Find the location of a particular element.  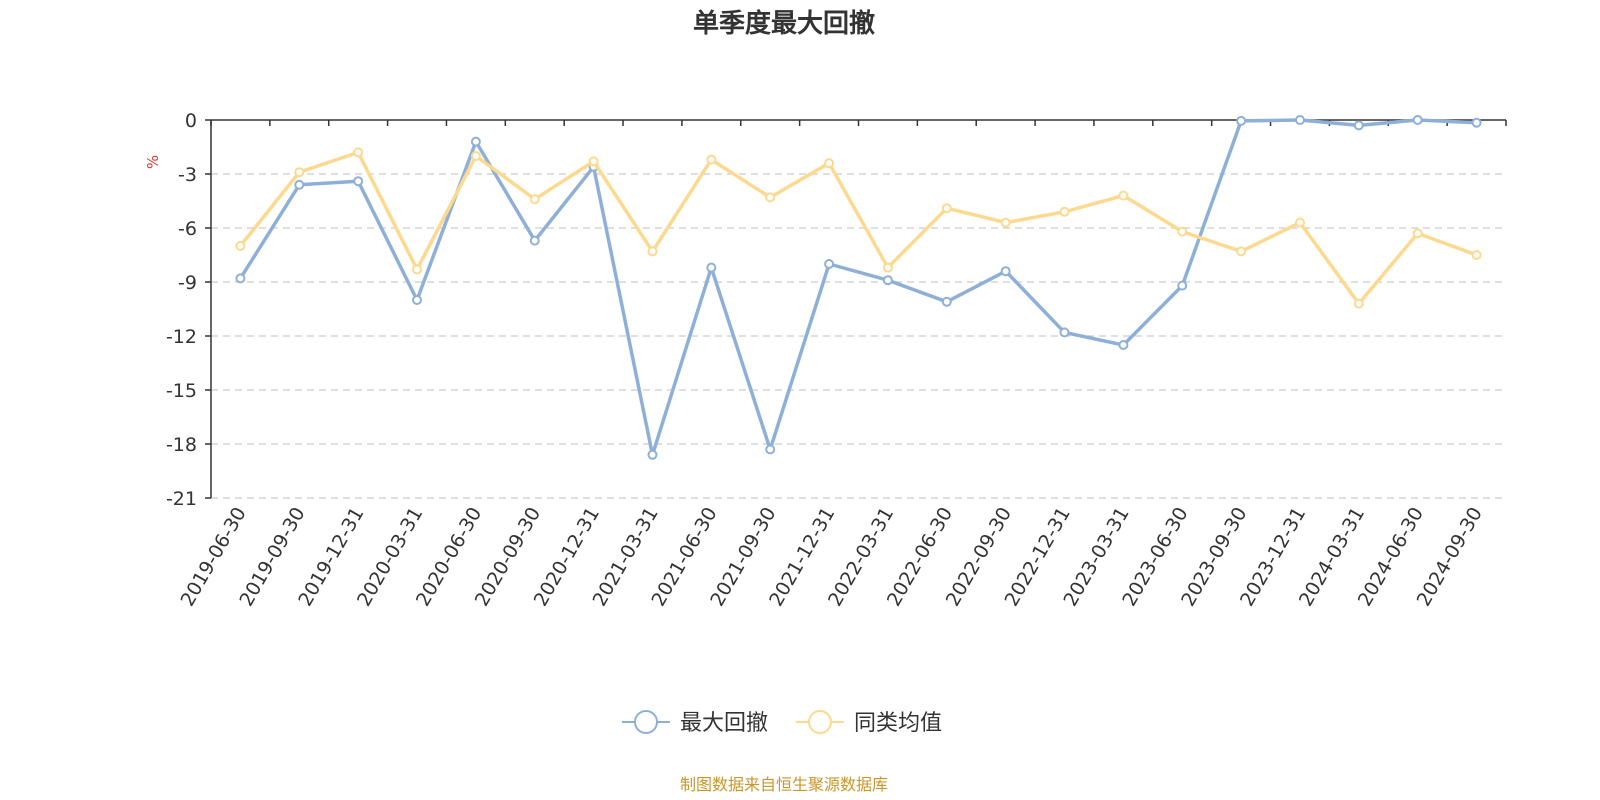

y-tick-label: 0 is located at coordinates (191, 121).